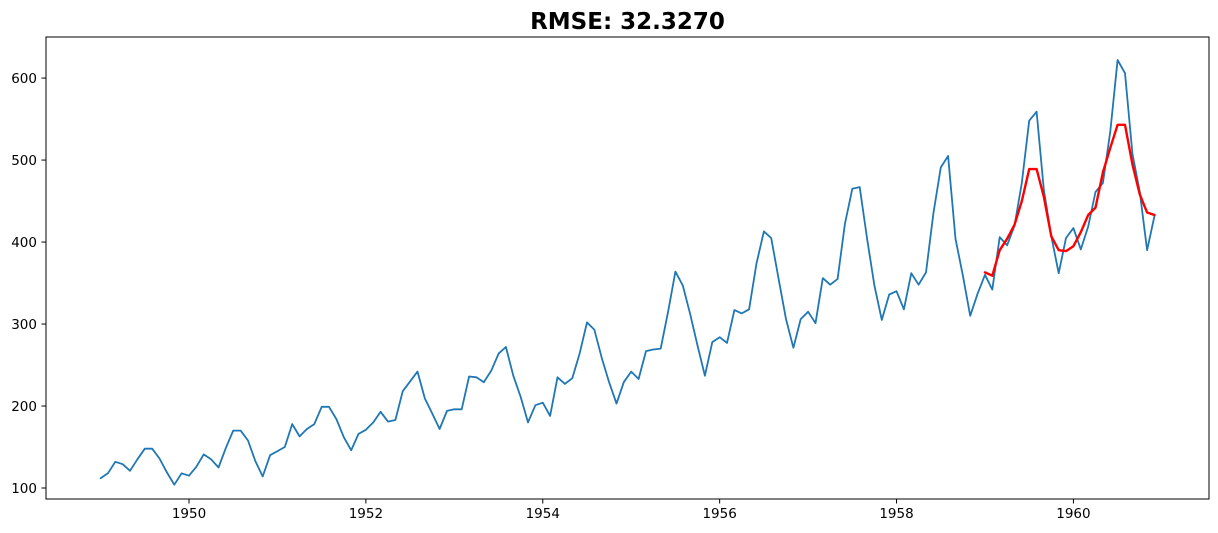 This screenshot has height=533, width=1218. Describe the element at coordinates (24, 325) in the screenshot. I see `y-tick-label: 300` at that location.